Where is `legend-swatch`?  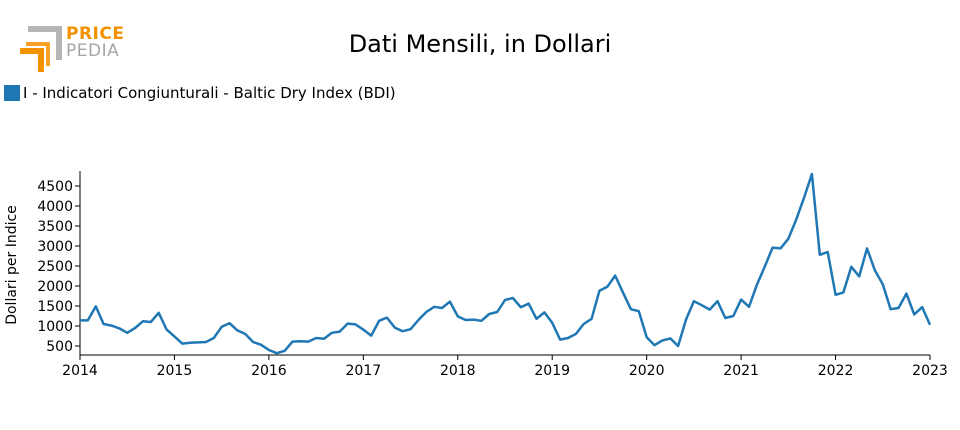
legend-swatch is located at coordinates (12, 93).